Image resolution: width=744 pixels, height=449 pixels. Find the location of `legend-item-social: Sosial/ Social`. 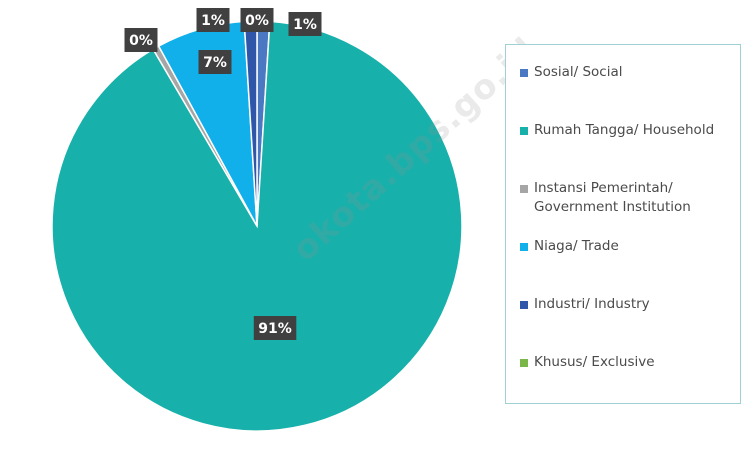

legend-item-social: Sosial/ Social is located at coordinates (571, 72).